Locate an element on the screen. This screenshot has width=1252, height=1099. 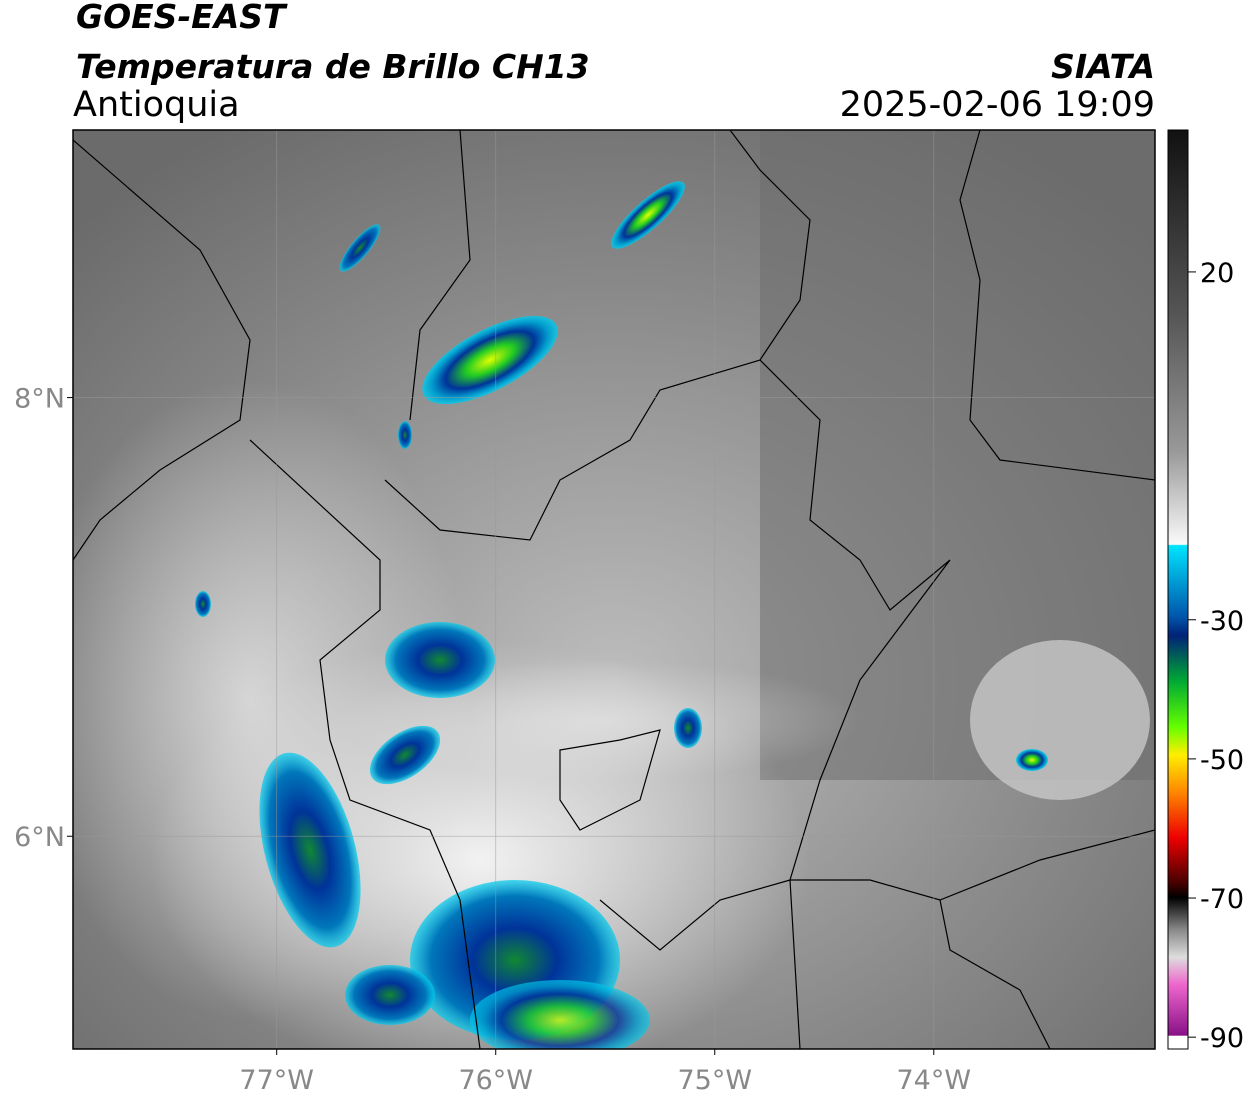
colorbar-tick-label: -50 is located at coordinates (1222, 760).